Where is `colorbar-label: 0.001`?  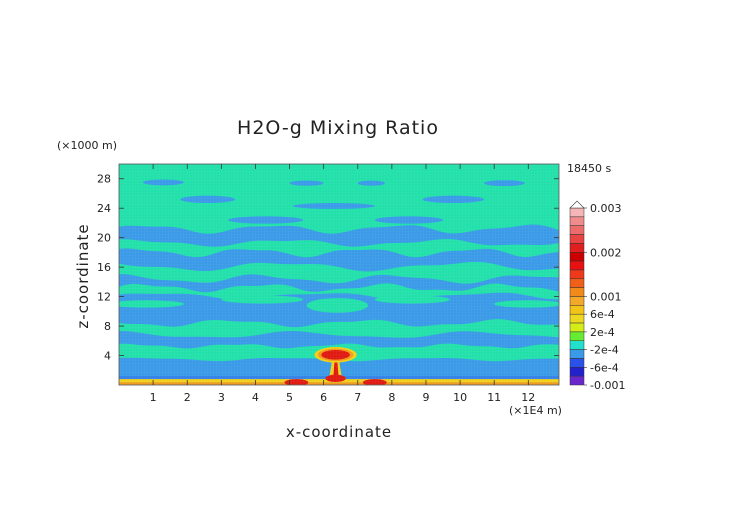
colorbar-label: 0.001 is located at coordinates (606, 297).